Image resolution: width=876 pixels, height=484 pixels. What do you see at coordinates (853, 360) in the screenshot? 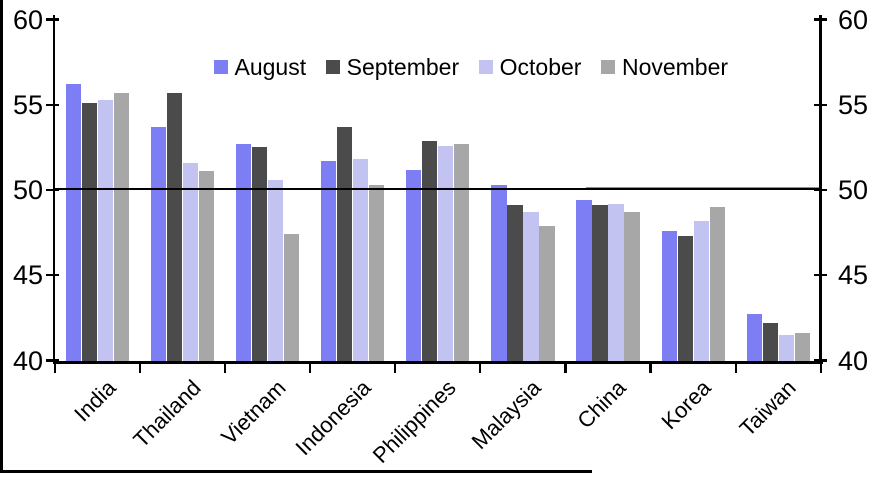
I see `y-tick-label-right: 40` at bounding box center [853, 360].